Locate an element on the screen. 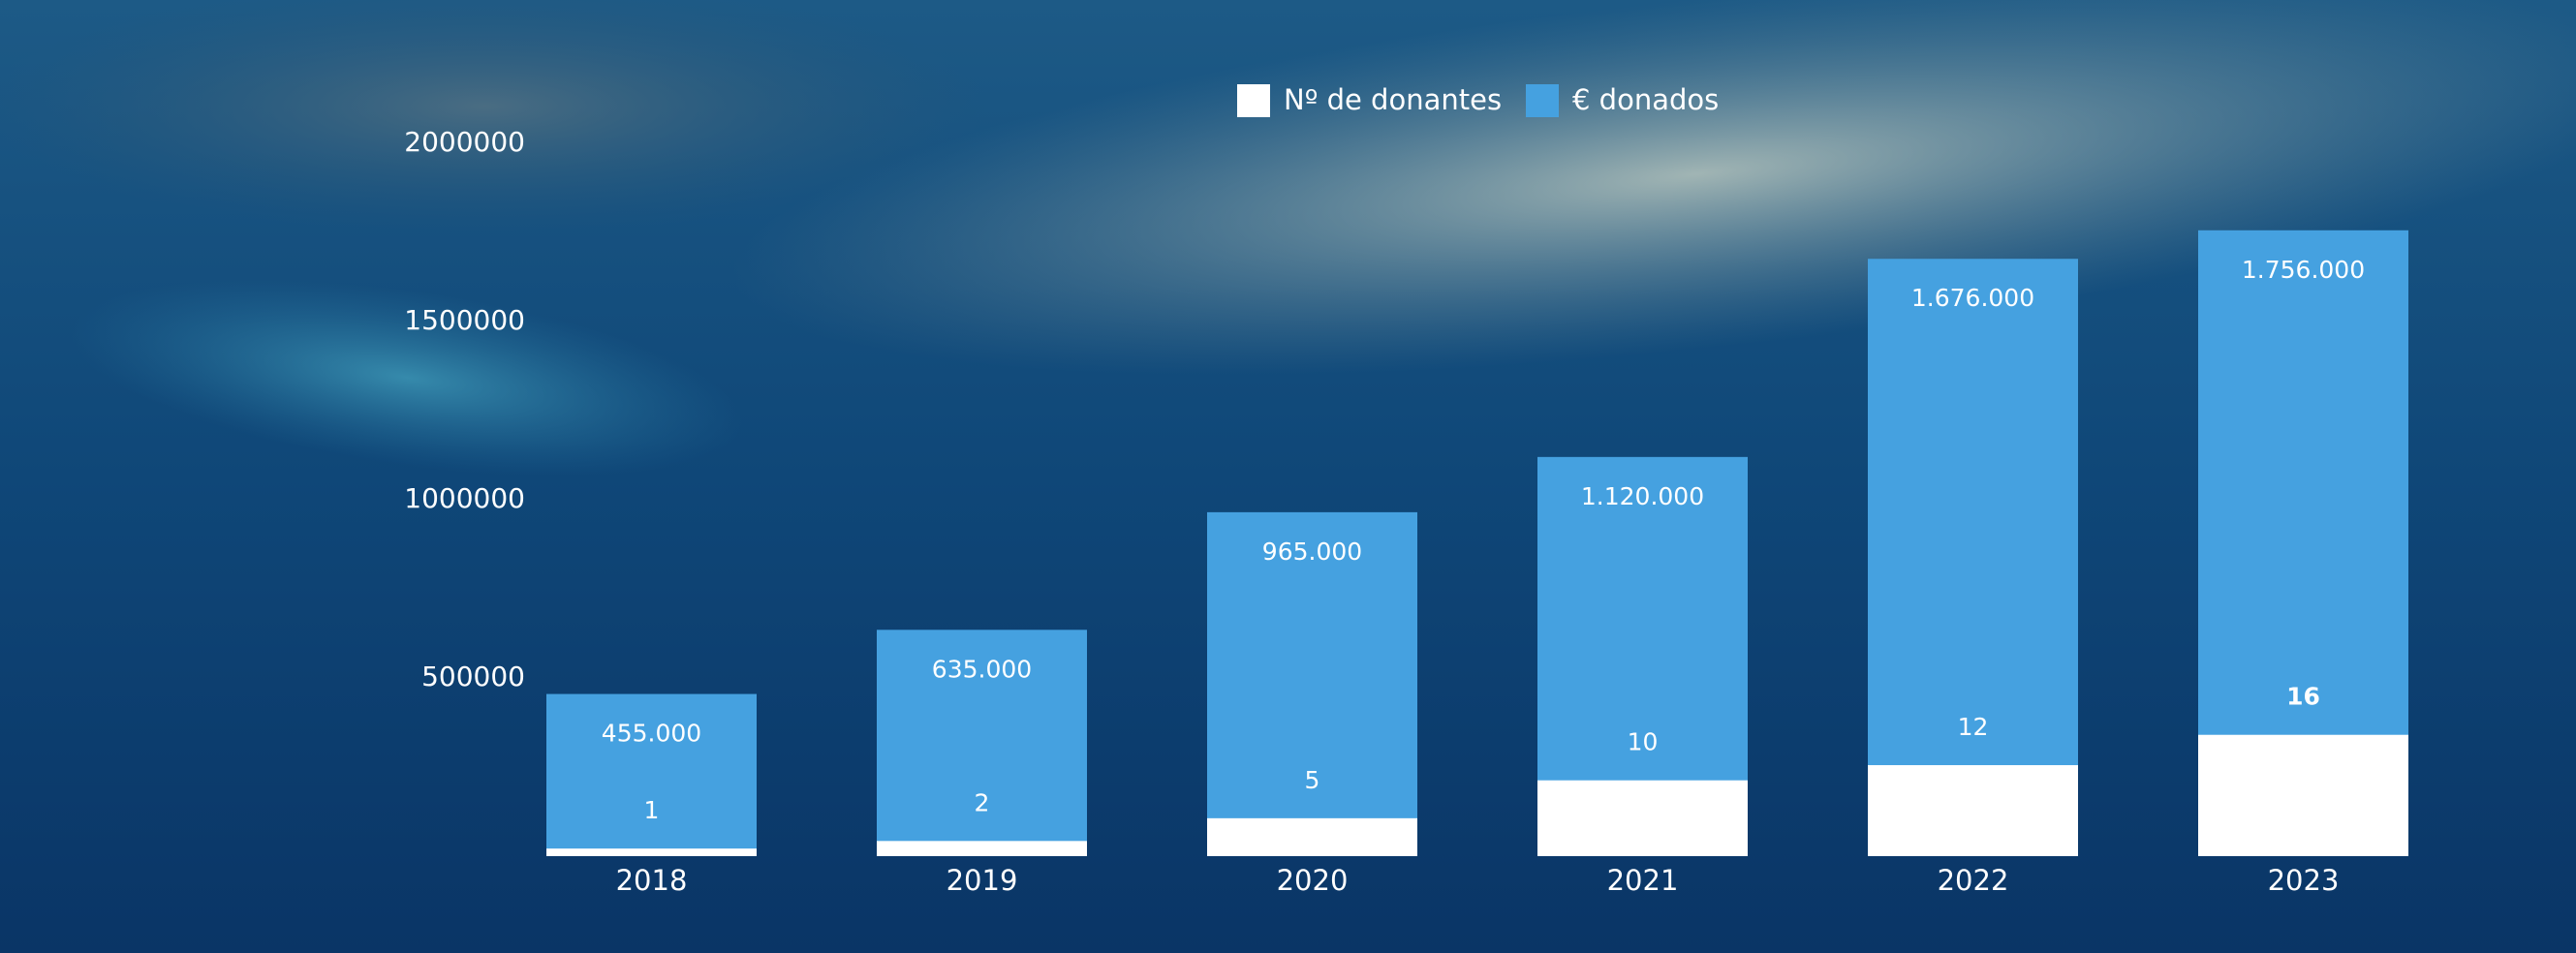 The width and height of the screenshot is (2576, 953). x-tick-label: 2020 is located at coordinates (1313, 881).